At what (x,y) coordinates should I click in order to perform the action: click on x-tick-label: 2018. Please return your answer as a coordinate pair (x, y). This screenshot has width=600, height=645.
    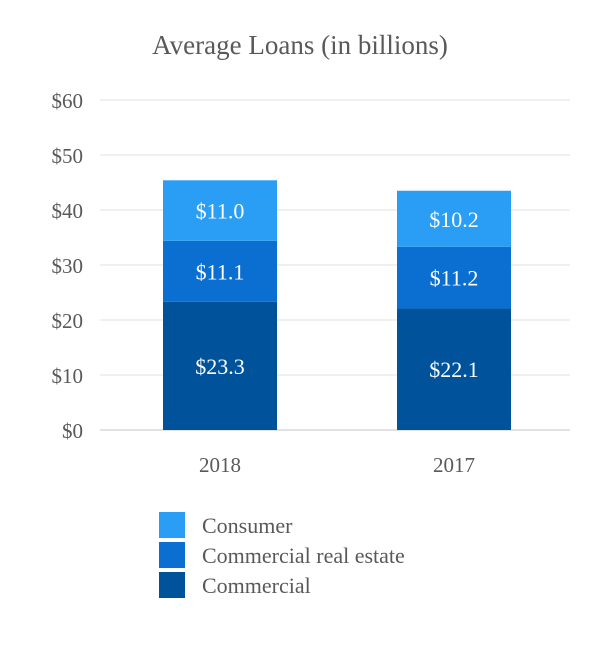
    Looking at the image, I should click on (220, 465).